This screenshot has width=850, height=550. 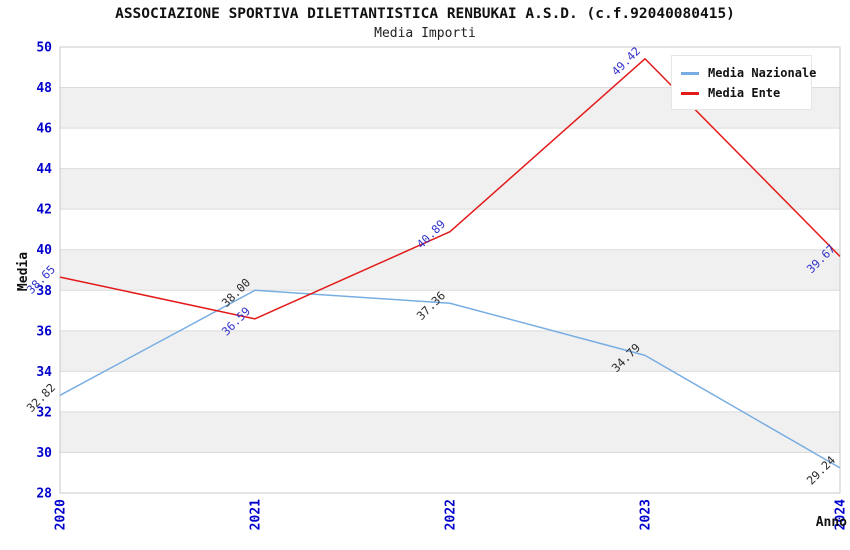 What do you see at coordinates (44, 291) in the screenshot?
I see `y-tick-label: 38` at bounding box center [44, 291].